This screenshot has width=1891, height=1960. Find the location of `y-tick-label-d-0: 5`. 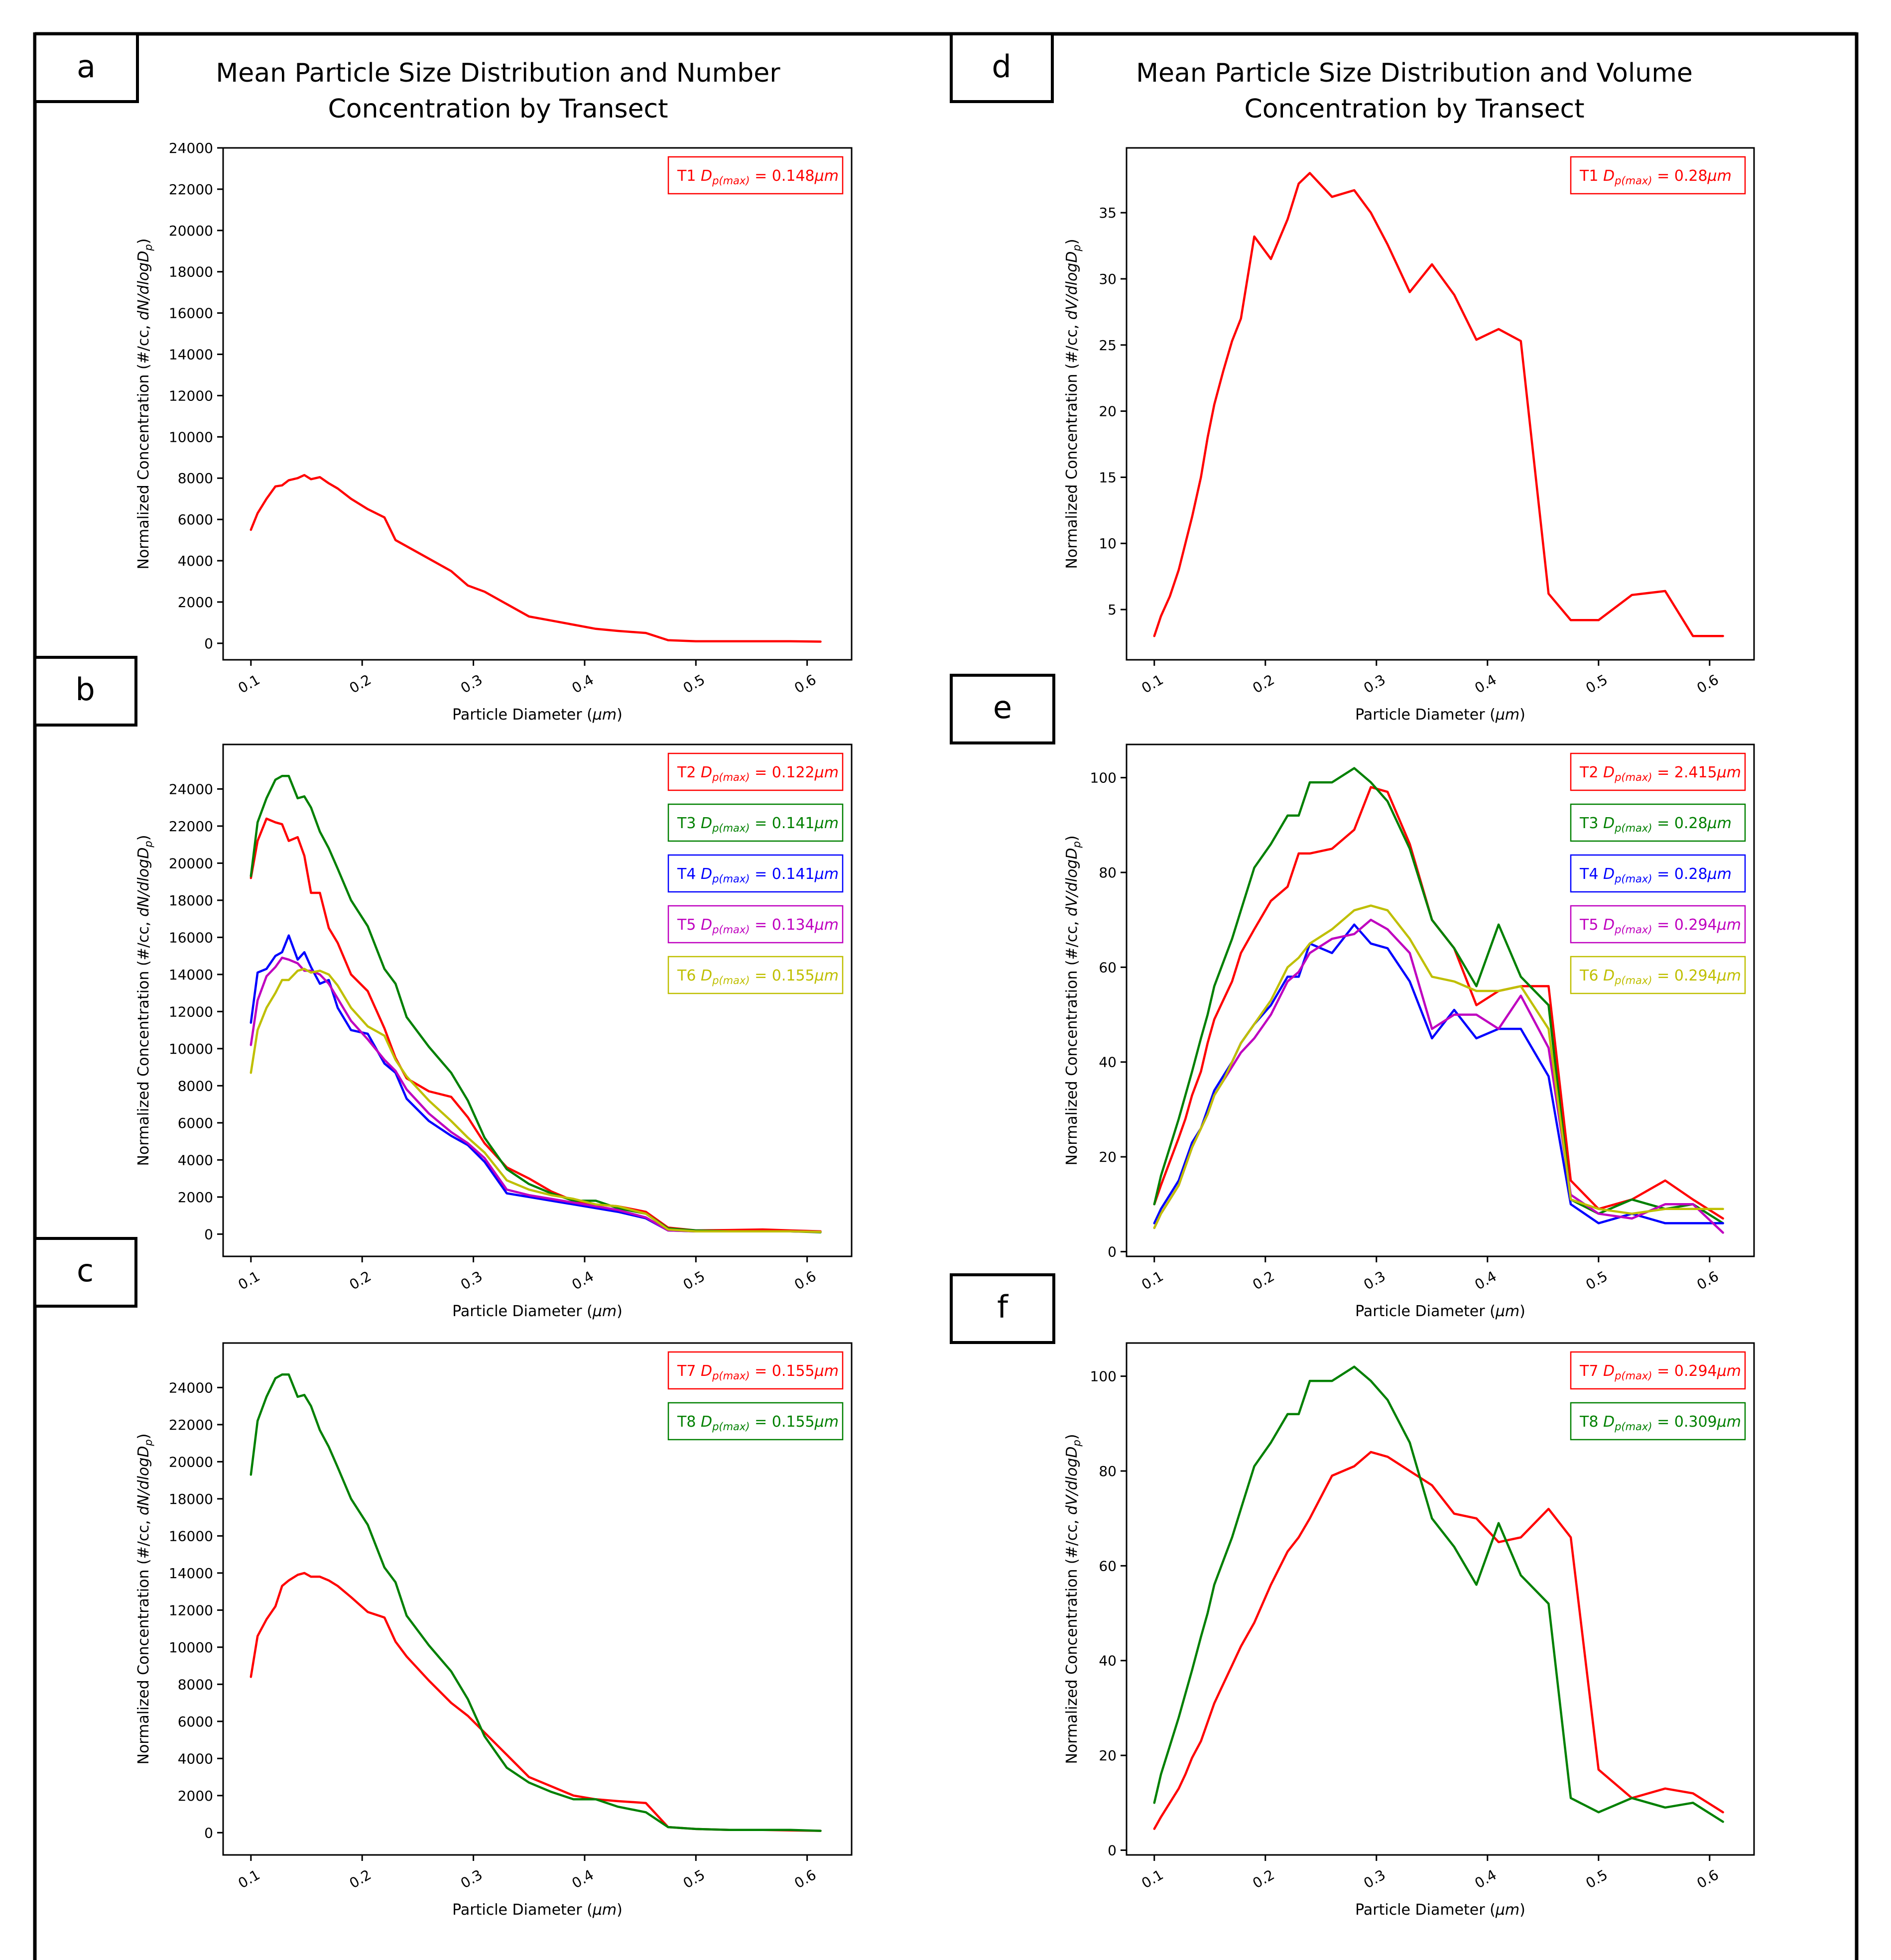

y-tick-label-d-0: 5 is located at coordinates (1112, 610).